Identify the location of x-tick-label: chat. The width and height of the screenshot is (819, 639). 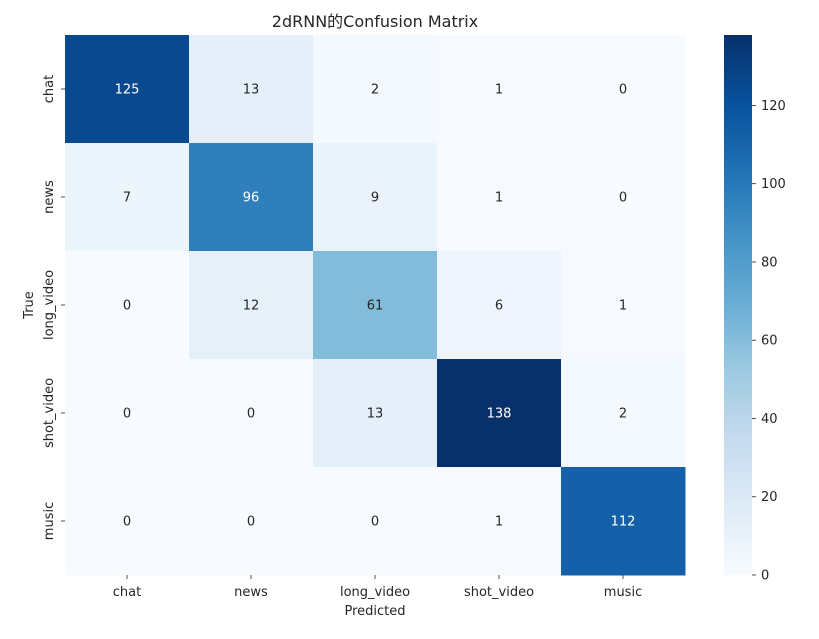
(127, 592).